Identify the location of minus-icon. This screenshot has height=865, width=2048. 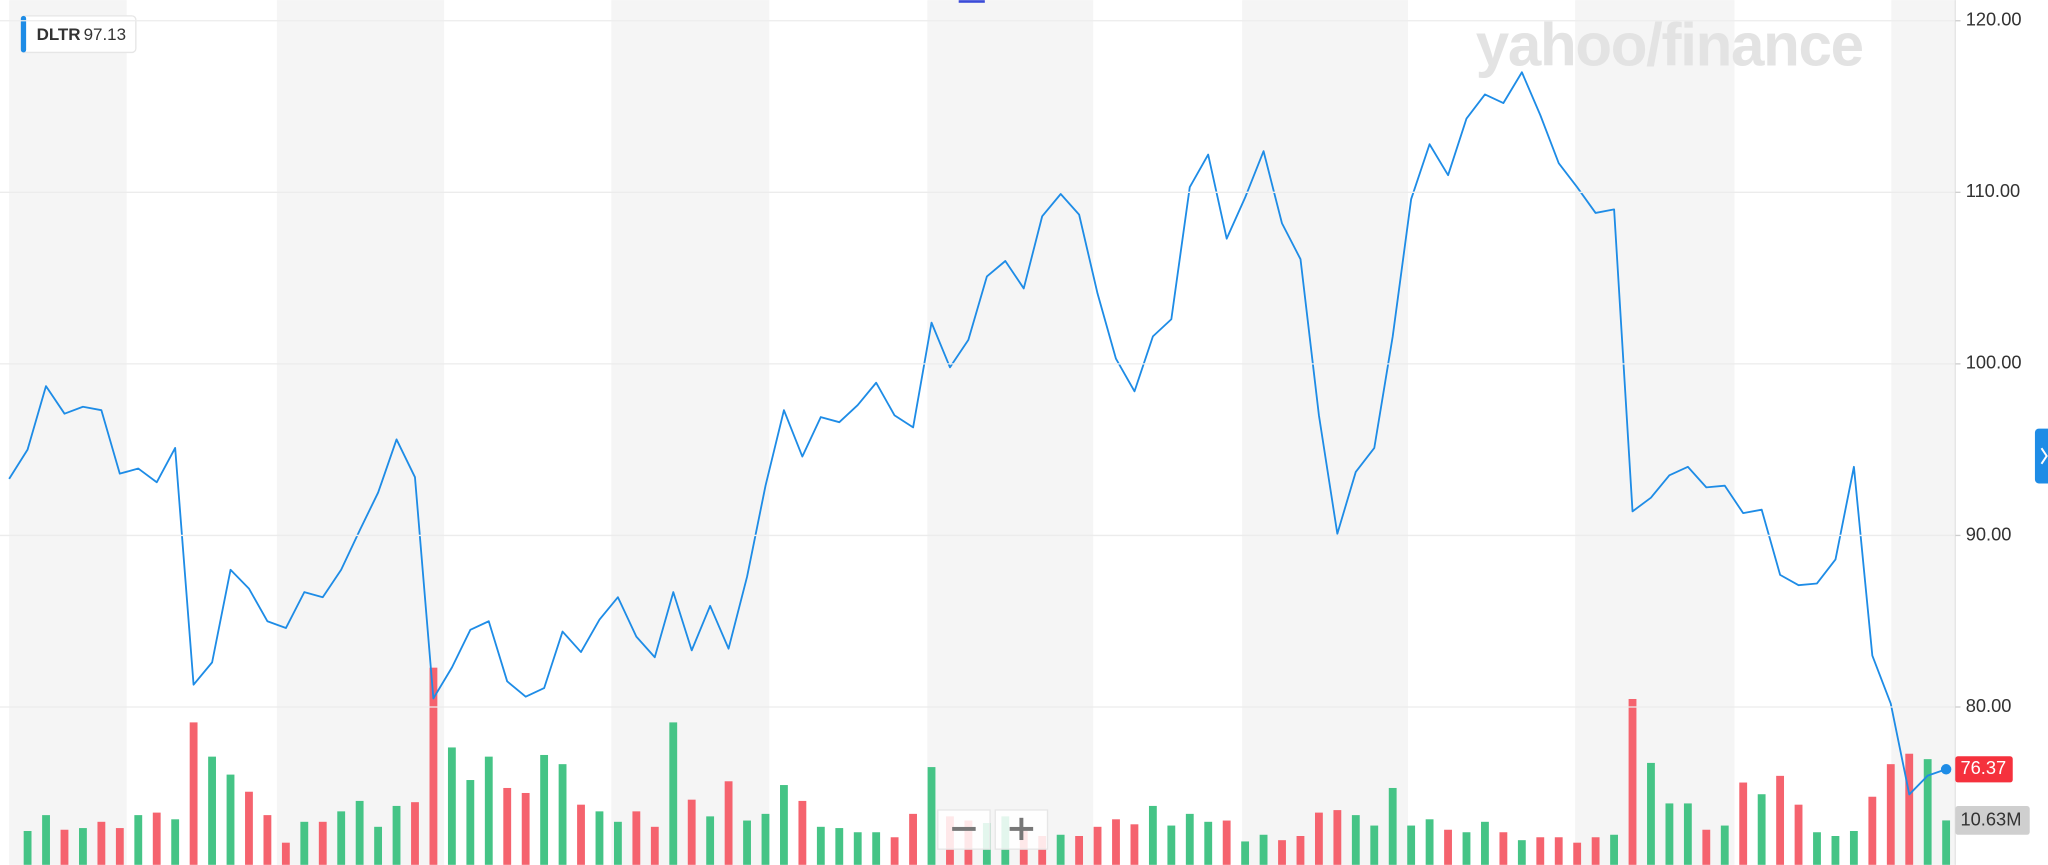
(964, 828).